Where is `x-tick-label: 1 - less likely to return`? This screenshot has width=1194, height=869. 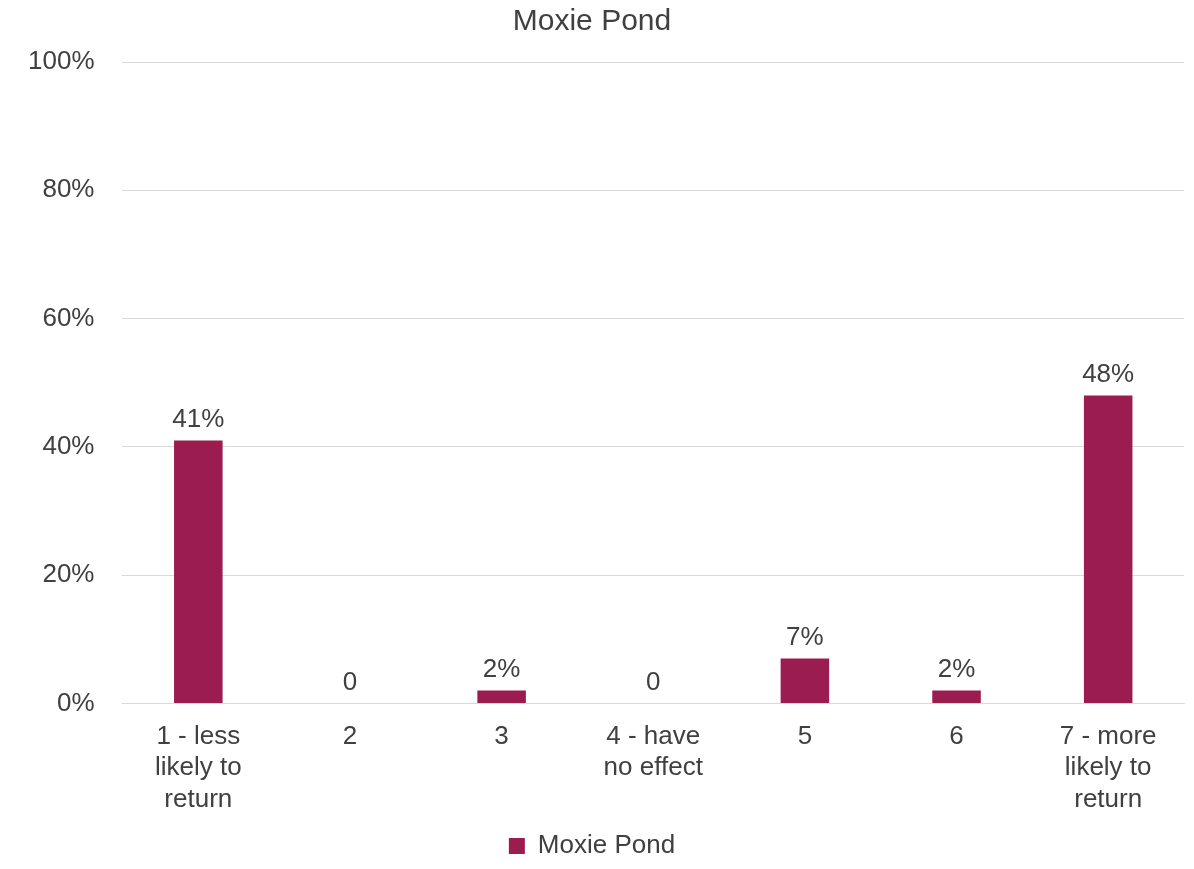
x-tick-label: 1 - less likely to return is located at coordinates (198, 766).